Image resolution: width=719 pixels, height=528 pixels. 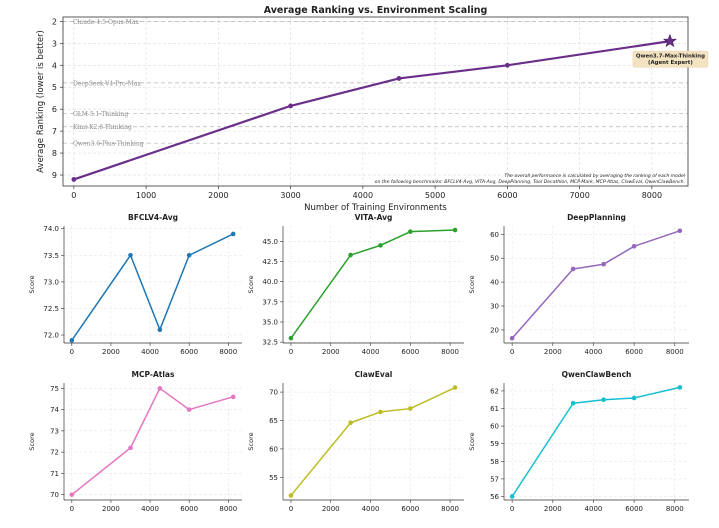 I want to click on subplot-title: VITA-Avg, so click(x=374, y=217).